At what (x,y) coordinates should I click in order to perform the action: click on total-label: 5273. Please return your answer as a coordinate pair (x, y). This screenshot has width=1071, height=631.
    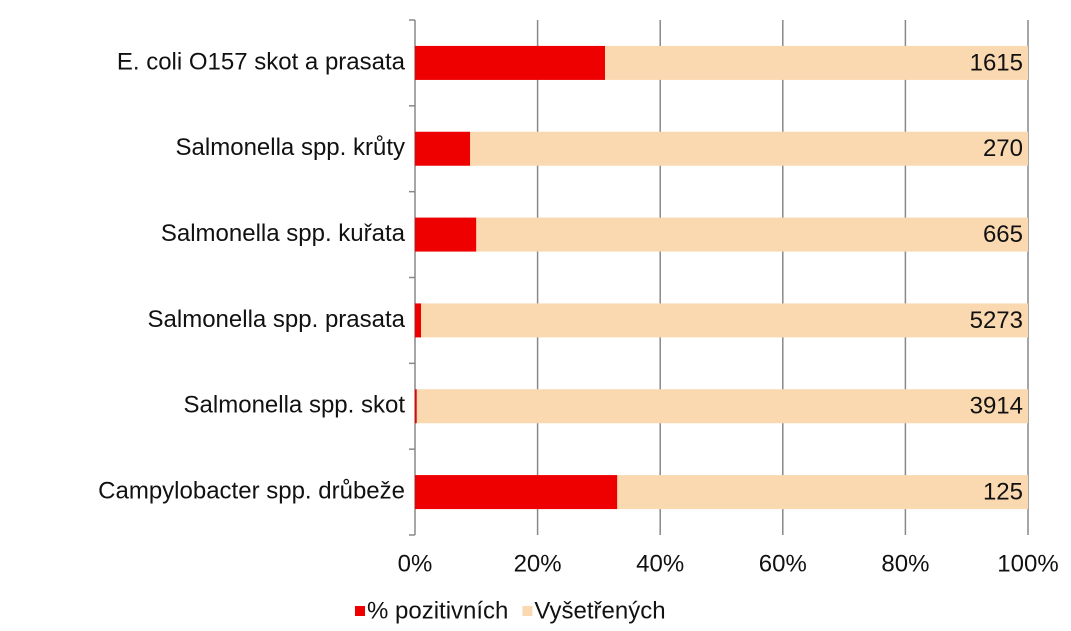
    Looking at the image, I should click on (996, 320).